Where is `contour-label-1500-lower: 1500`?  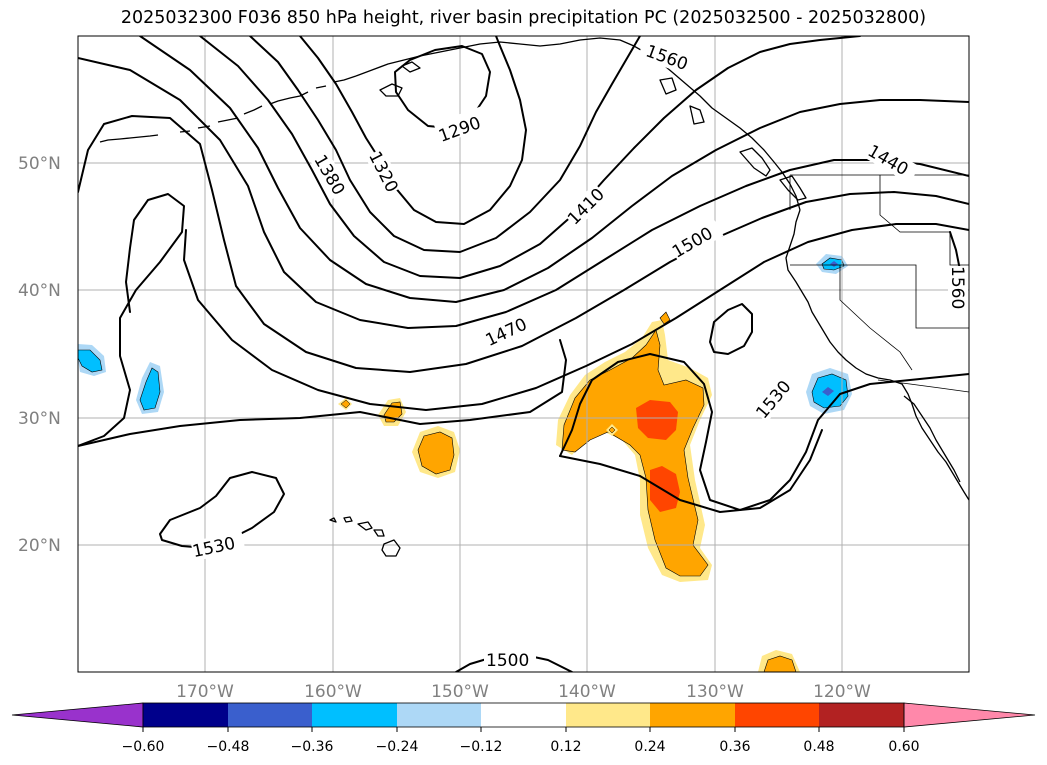 contour-label-1500-lower: 1500 is located at coordinates (507, 661).